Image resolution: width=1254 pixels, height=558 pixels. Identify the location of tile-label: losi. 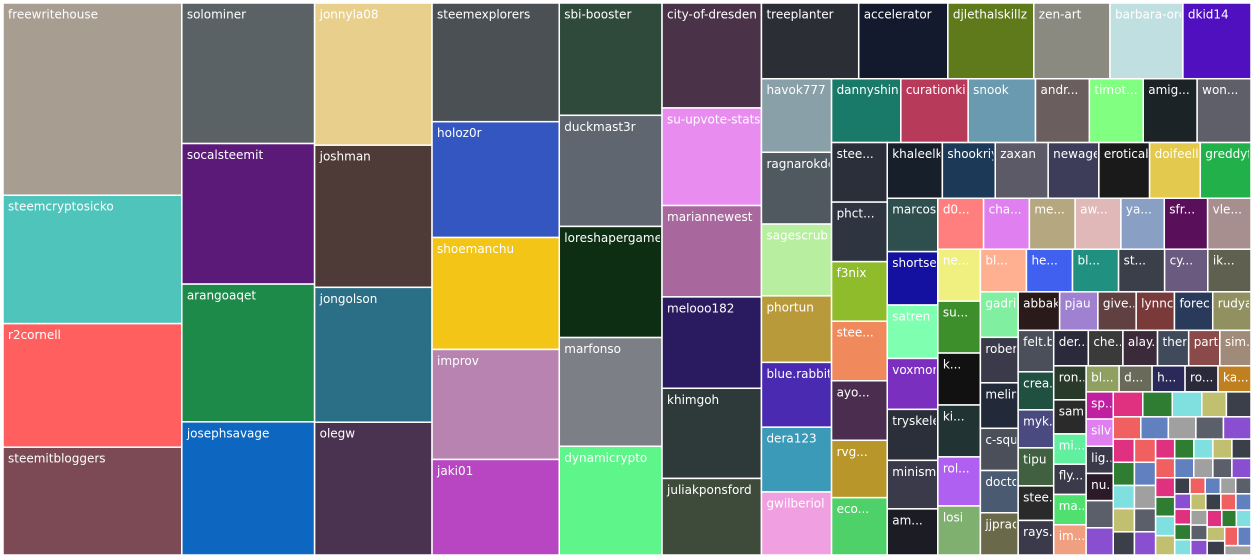
(953, 517).